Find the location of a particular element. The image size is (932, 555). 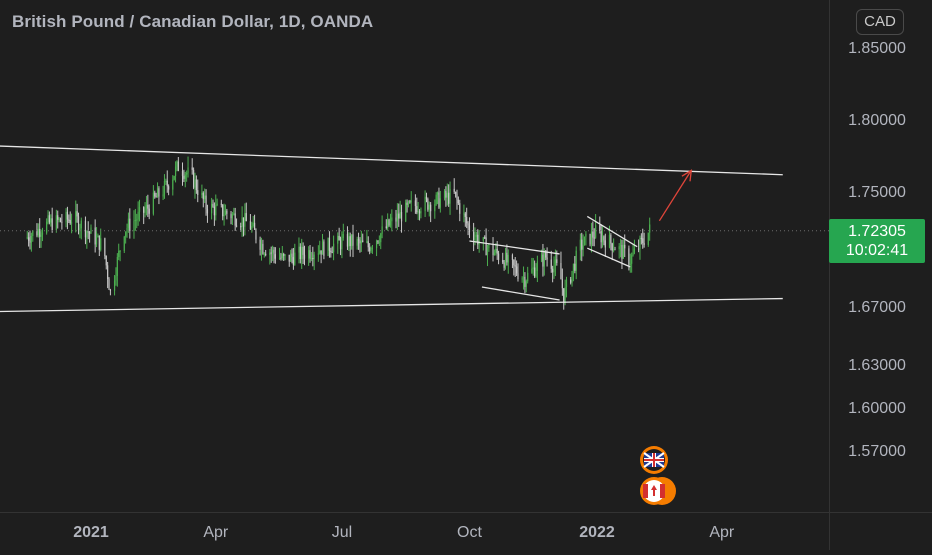

trendline is located at coordinates (391, 160).